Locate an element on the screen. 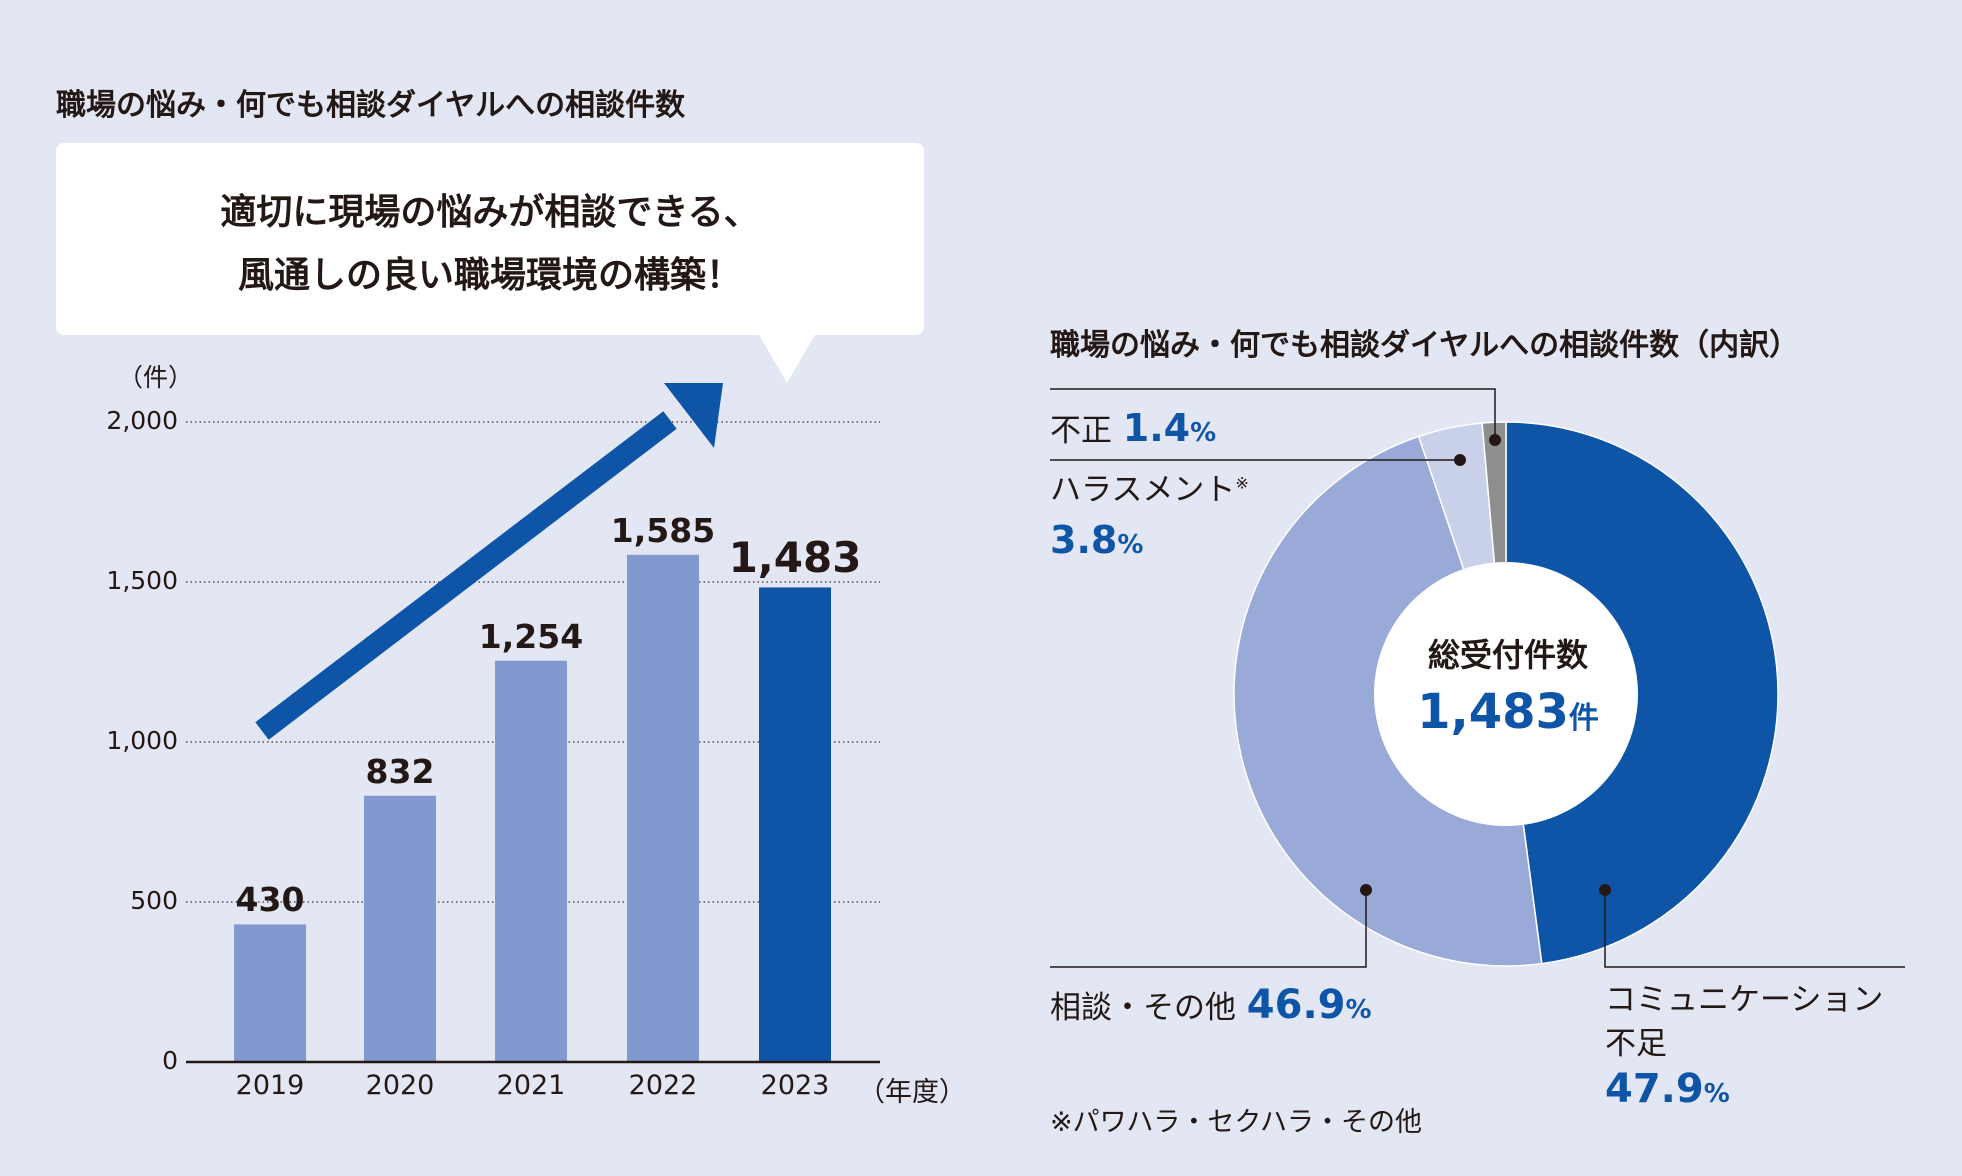  leader-dot-consult is located at coordinates (1366, 890).